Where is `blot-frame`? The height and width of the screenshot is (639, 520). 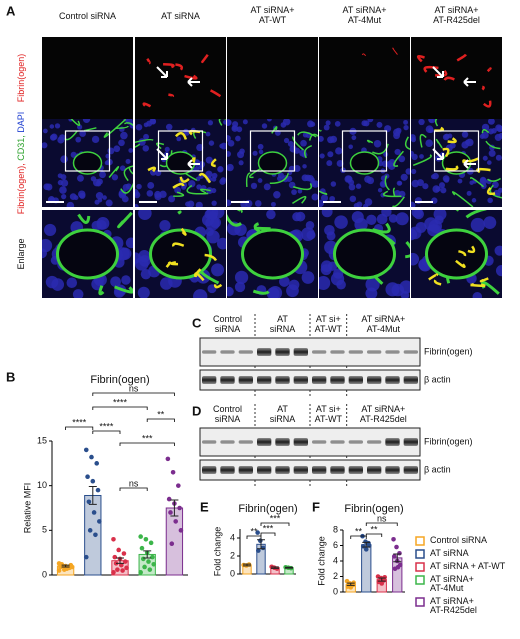 blot-frame is located at coordinates (310, 442).